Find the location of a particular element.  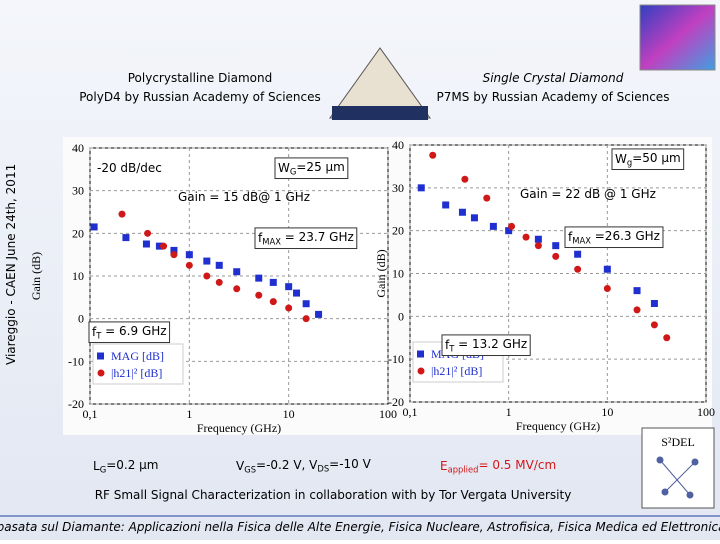

text-part: = 23.7 GHz is located at coordinates (317, 237).